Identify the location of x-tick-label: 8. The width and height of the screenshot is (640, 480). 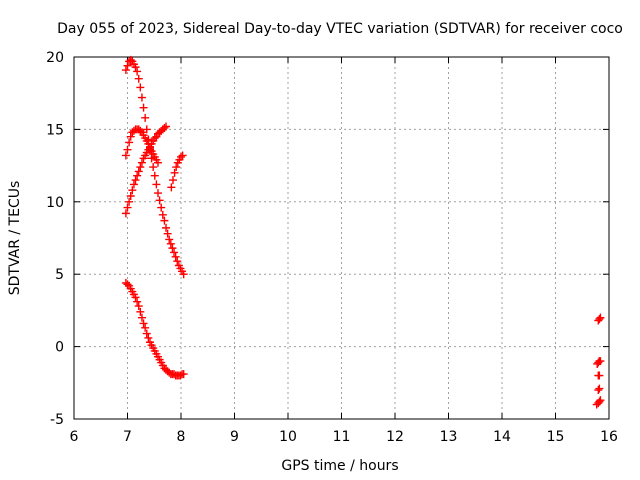
(181, 437).